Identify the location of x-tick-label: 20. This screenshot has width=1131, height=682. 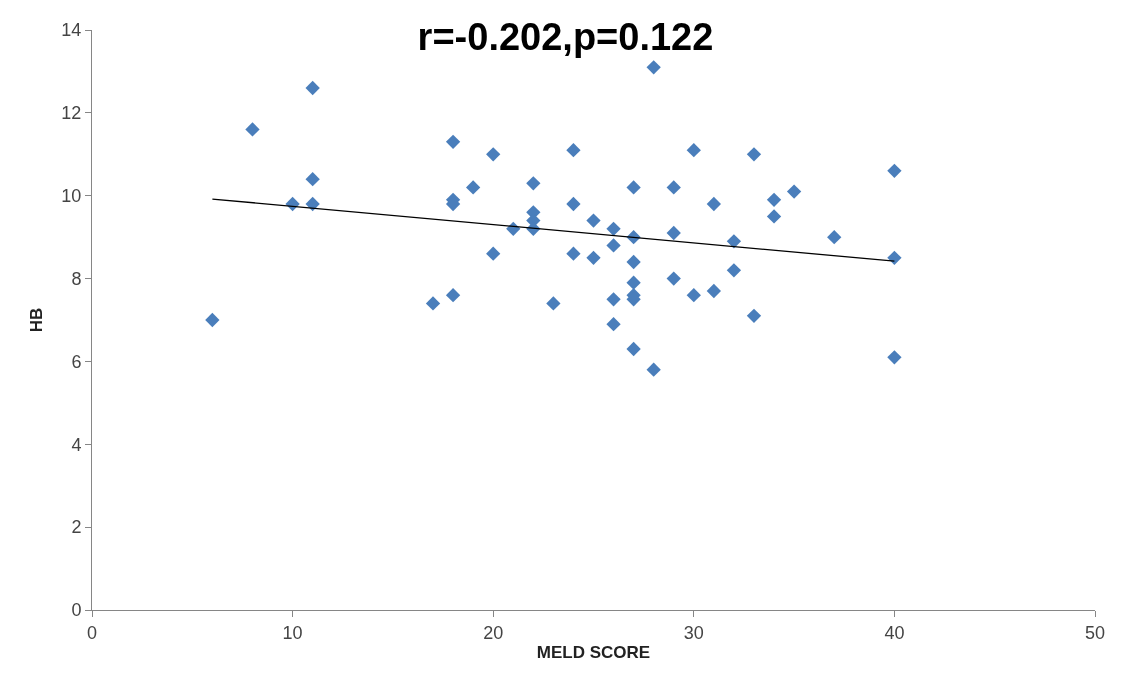
(493, 632).